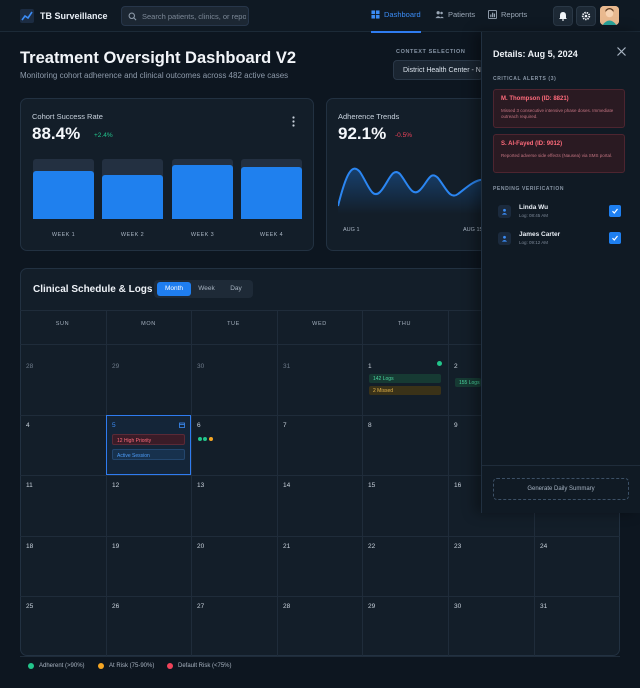 The height and width of the screenshot is (688, 640). Describe the element at coordinates (362, 133) in the screenshot. I see `adherence-value: 92.1%` at that location.